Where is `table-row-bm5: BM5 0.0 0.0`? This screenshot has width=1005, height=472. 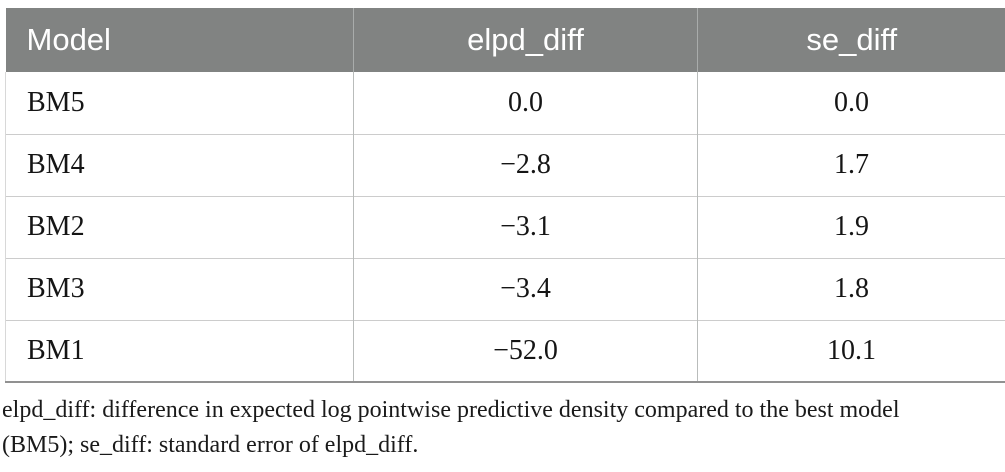 table-row-bm5: BM5 0.0 0.0 is located at coordinates (505, 103).